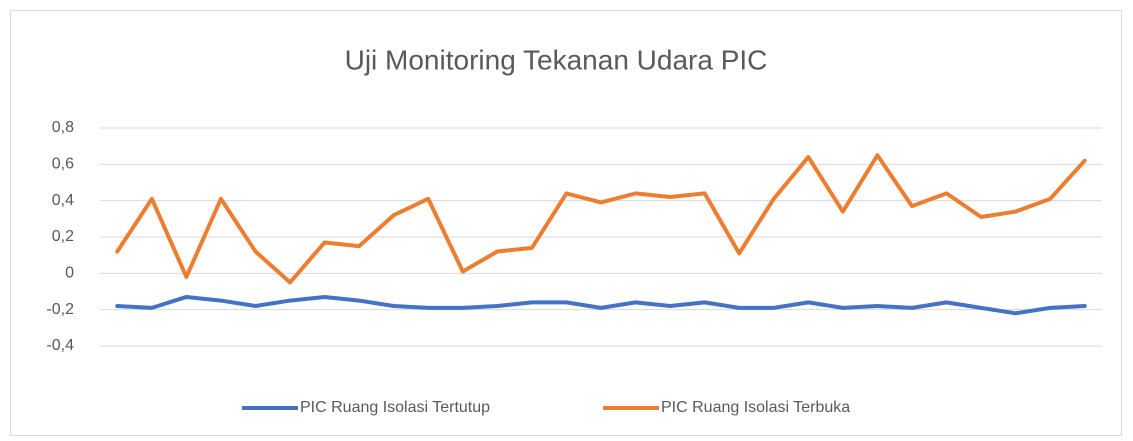 Image resolution: width=1133 pixels, height=441 pixels. I want to click on y-tick-label: 0,4, so click(63, 200).